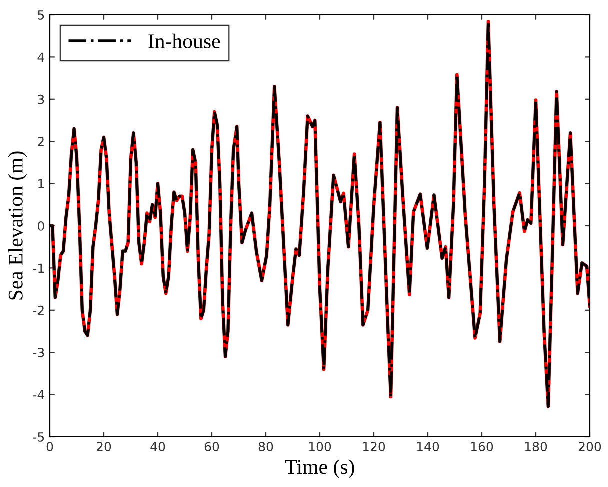  I want to click on y-tick-label: 4, so click(41, 57).